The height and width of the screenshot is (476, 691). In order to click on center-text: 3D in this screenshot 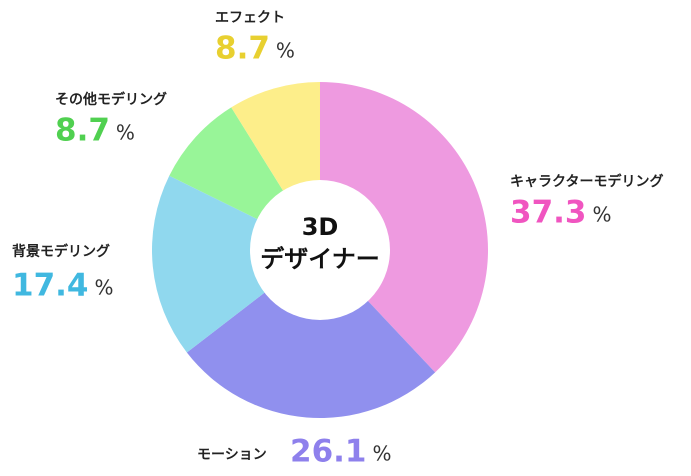, I will do `click(320, 227)`.